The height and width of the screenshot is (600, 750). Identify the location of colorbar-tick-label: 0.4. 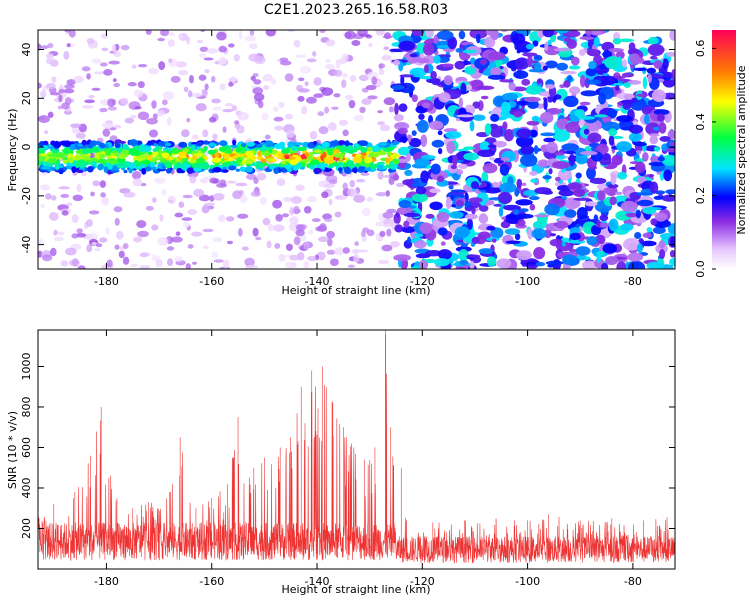
(700, 122).